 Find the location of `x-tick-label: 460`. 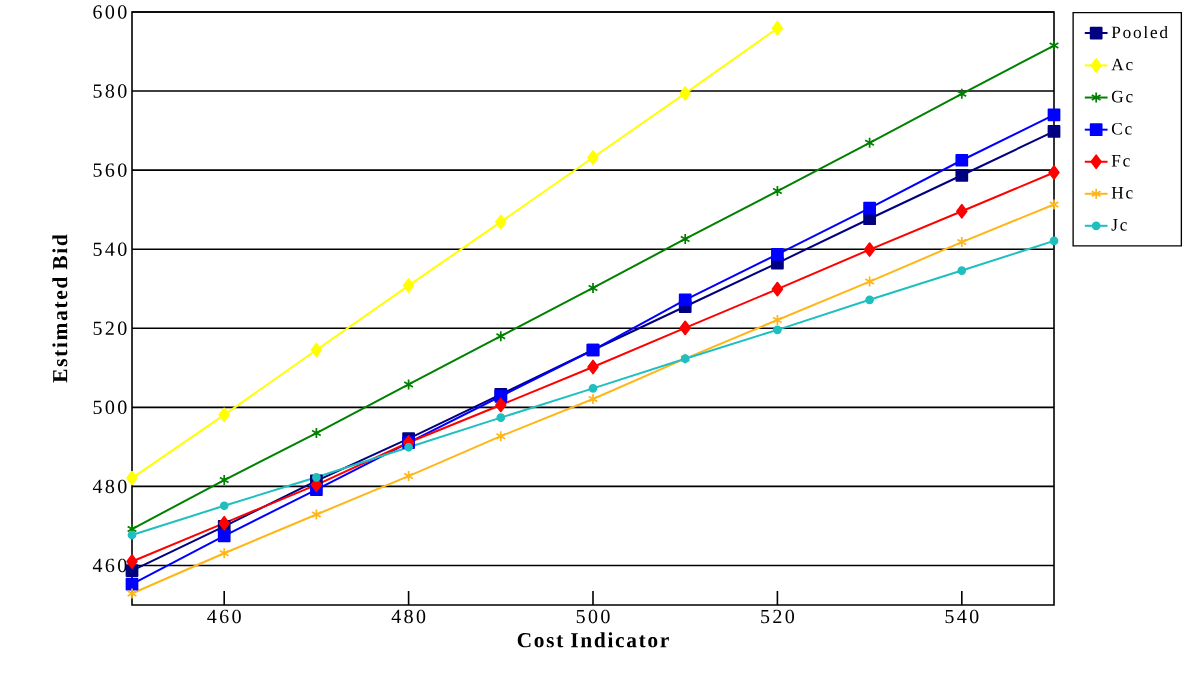

x-tick-label: 460 is located at coordinates (224, 616).